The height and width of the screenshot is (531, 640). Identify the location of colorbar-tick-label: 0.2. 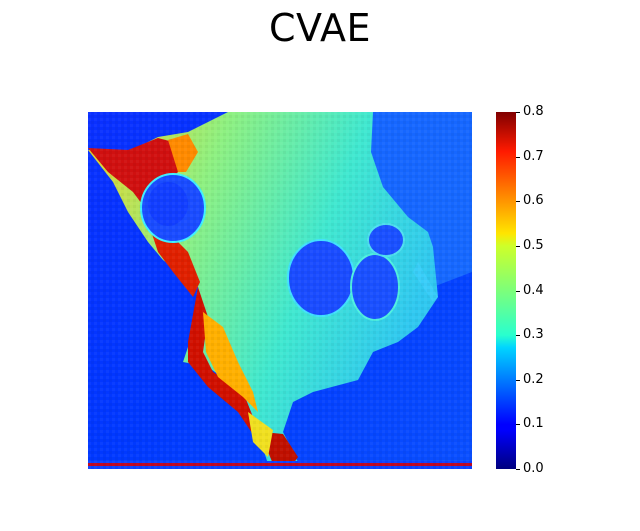
(533, 379).